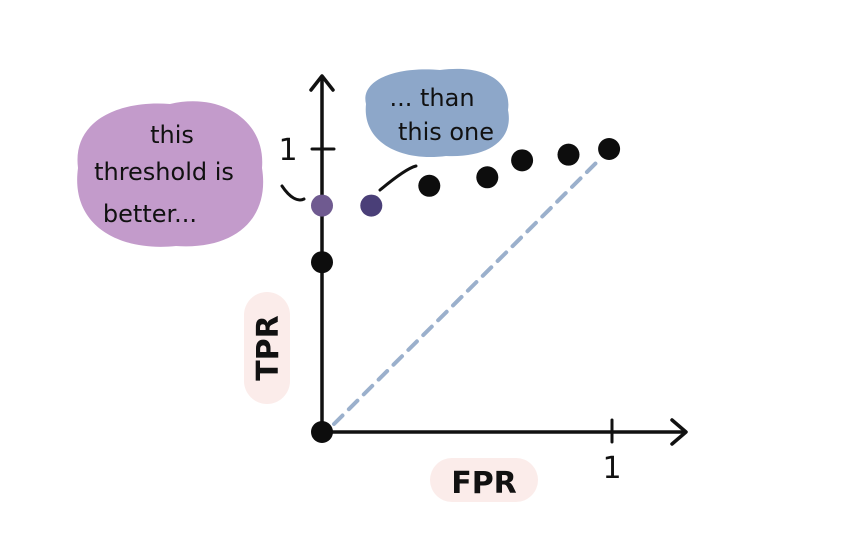 The width and height of the screenshot is (856, 550). I want to click on annotation-better-line-1: this, so click(172, 135).